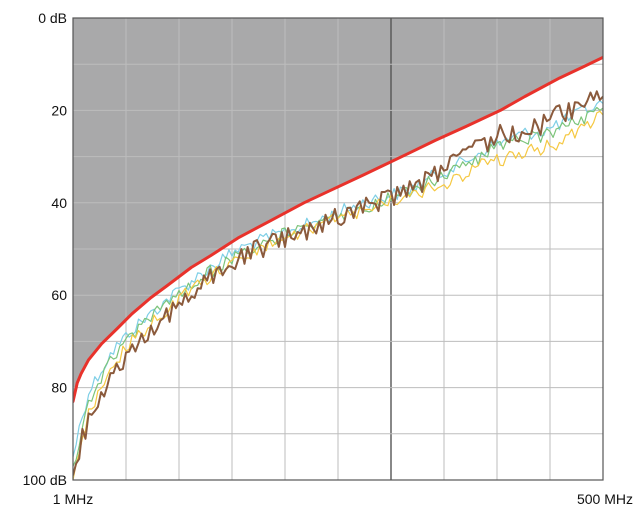 The image size is (641, 513). Describe the element at coordinates (59, 203) in the screenshot. I see `y-tick-label: 40` at that location.